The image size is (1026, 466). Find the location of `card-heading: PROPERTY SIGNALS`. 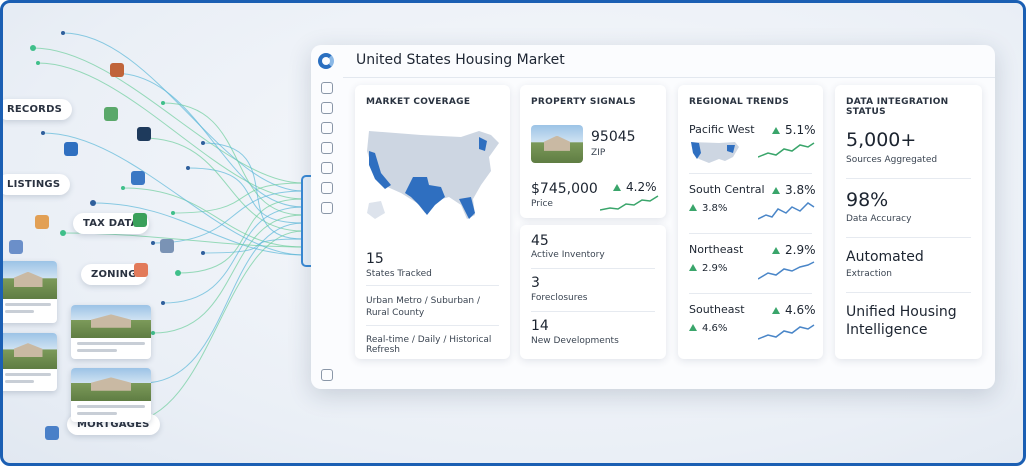

card-heading: PROPERTY SIGNALS is located at coordinates (583, 102).